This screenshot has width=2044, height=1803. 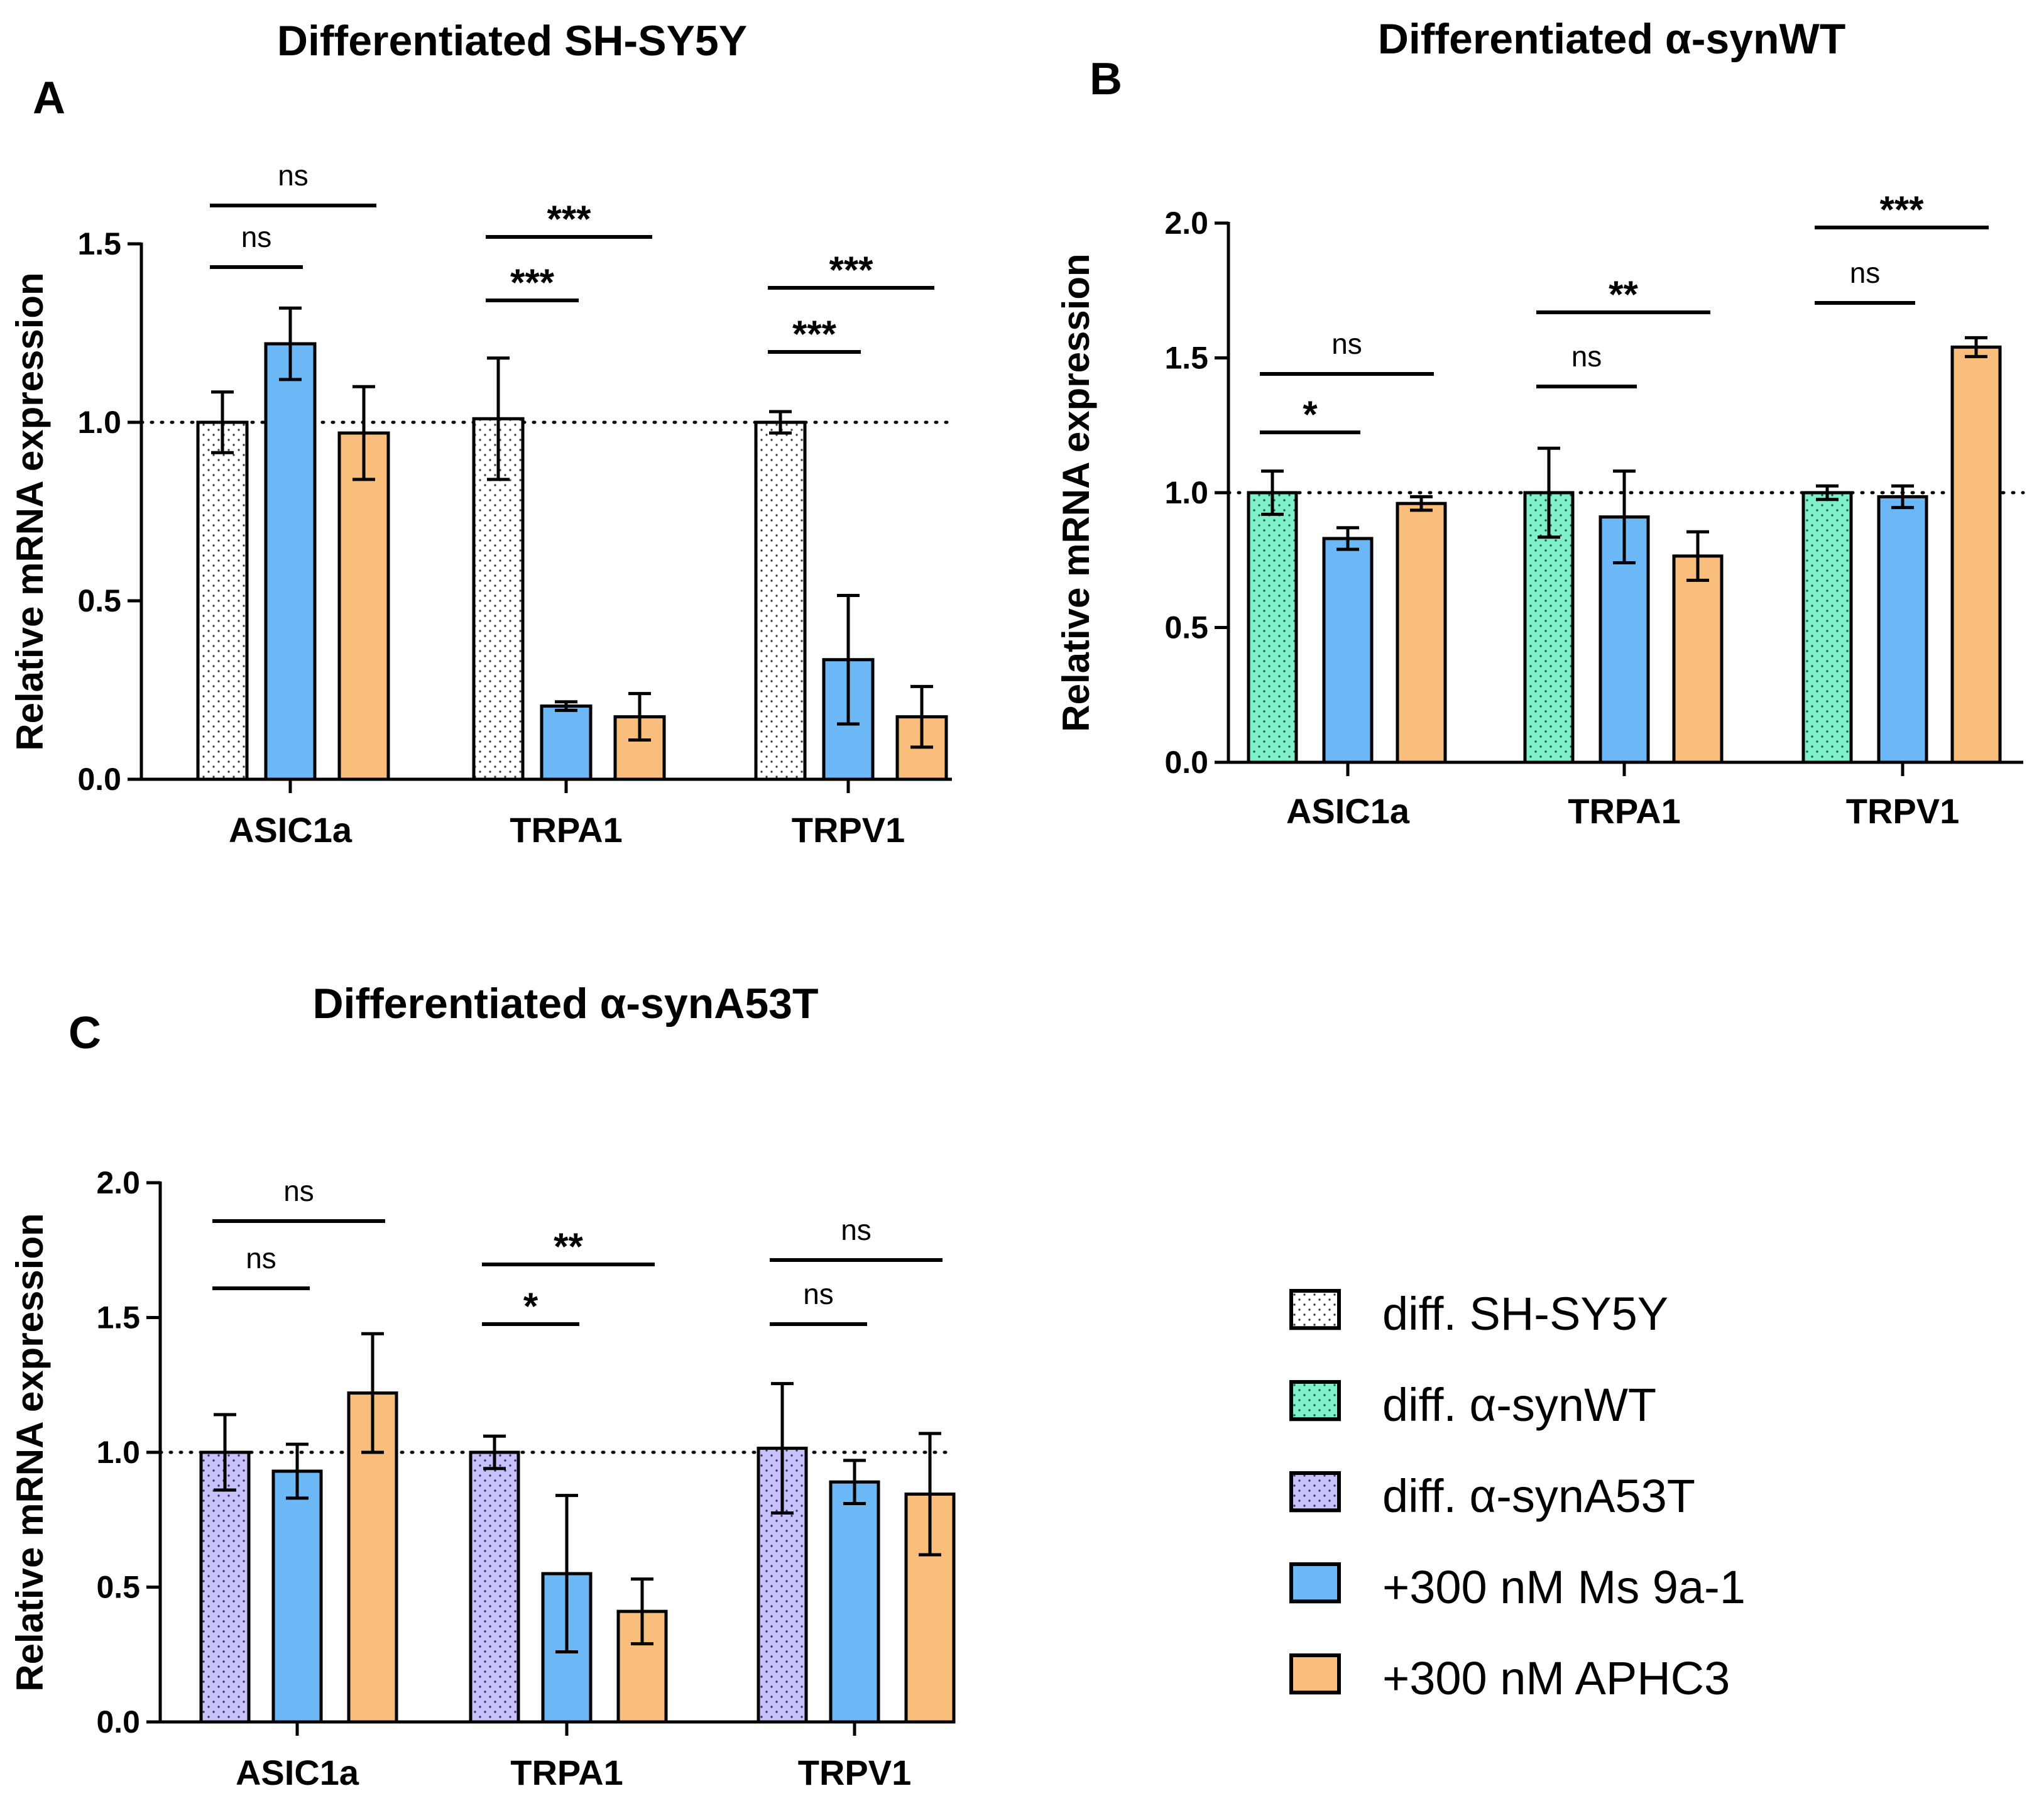 I want to click on bar-trpa1-s2, so click(x=1698, y=659).